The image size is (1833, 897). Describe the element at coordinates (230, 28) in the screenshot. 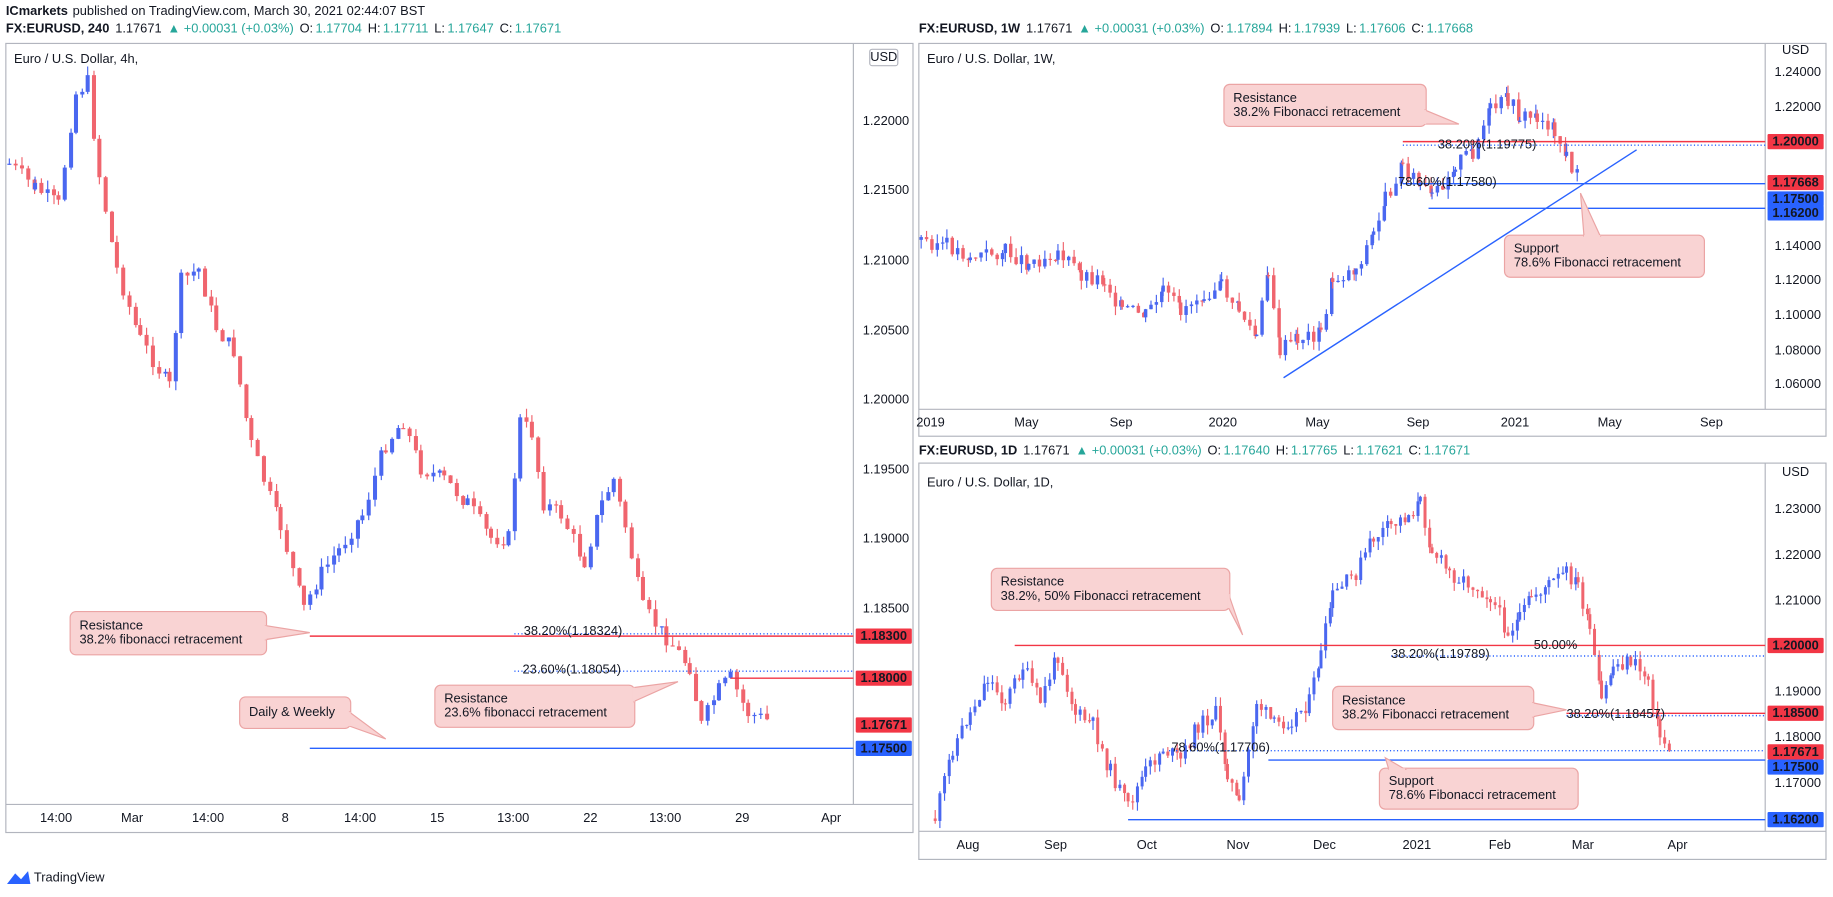

I see `change: ▲ +0.00031 (+0.03%)` at that location.